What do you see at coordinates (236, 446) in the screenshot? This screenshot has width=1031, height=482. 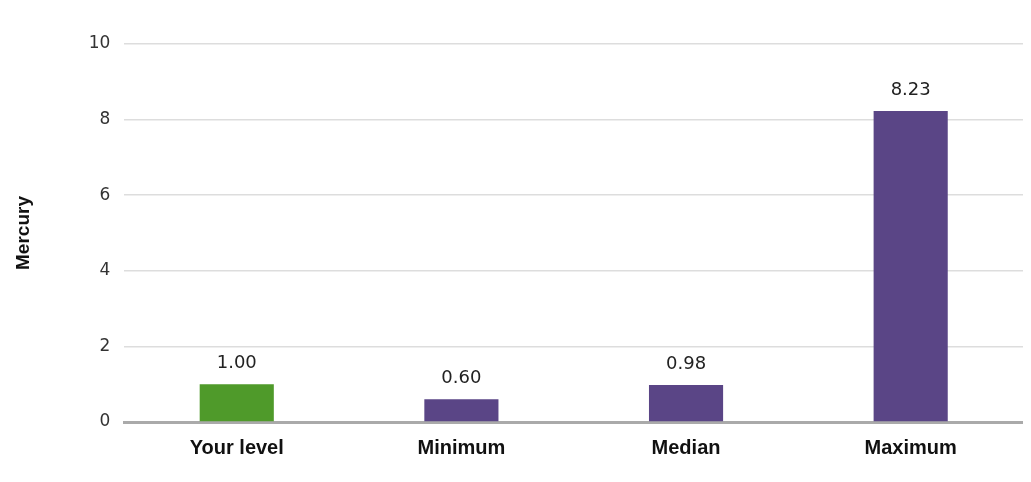 I see `x-tick-label: Your level` at bounding box center [236, 446].